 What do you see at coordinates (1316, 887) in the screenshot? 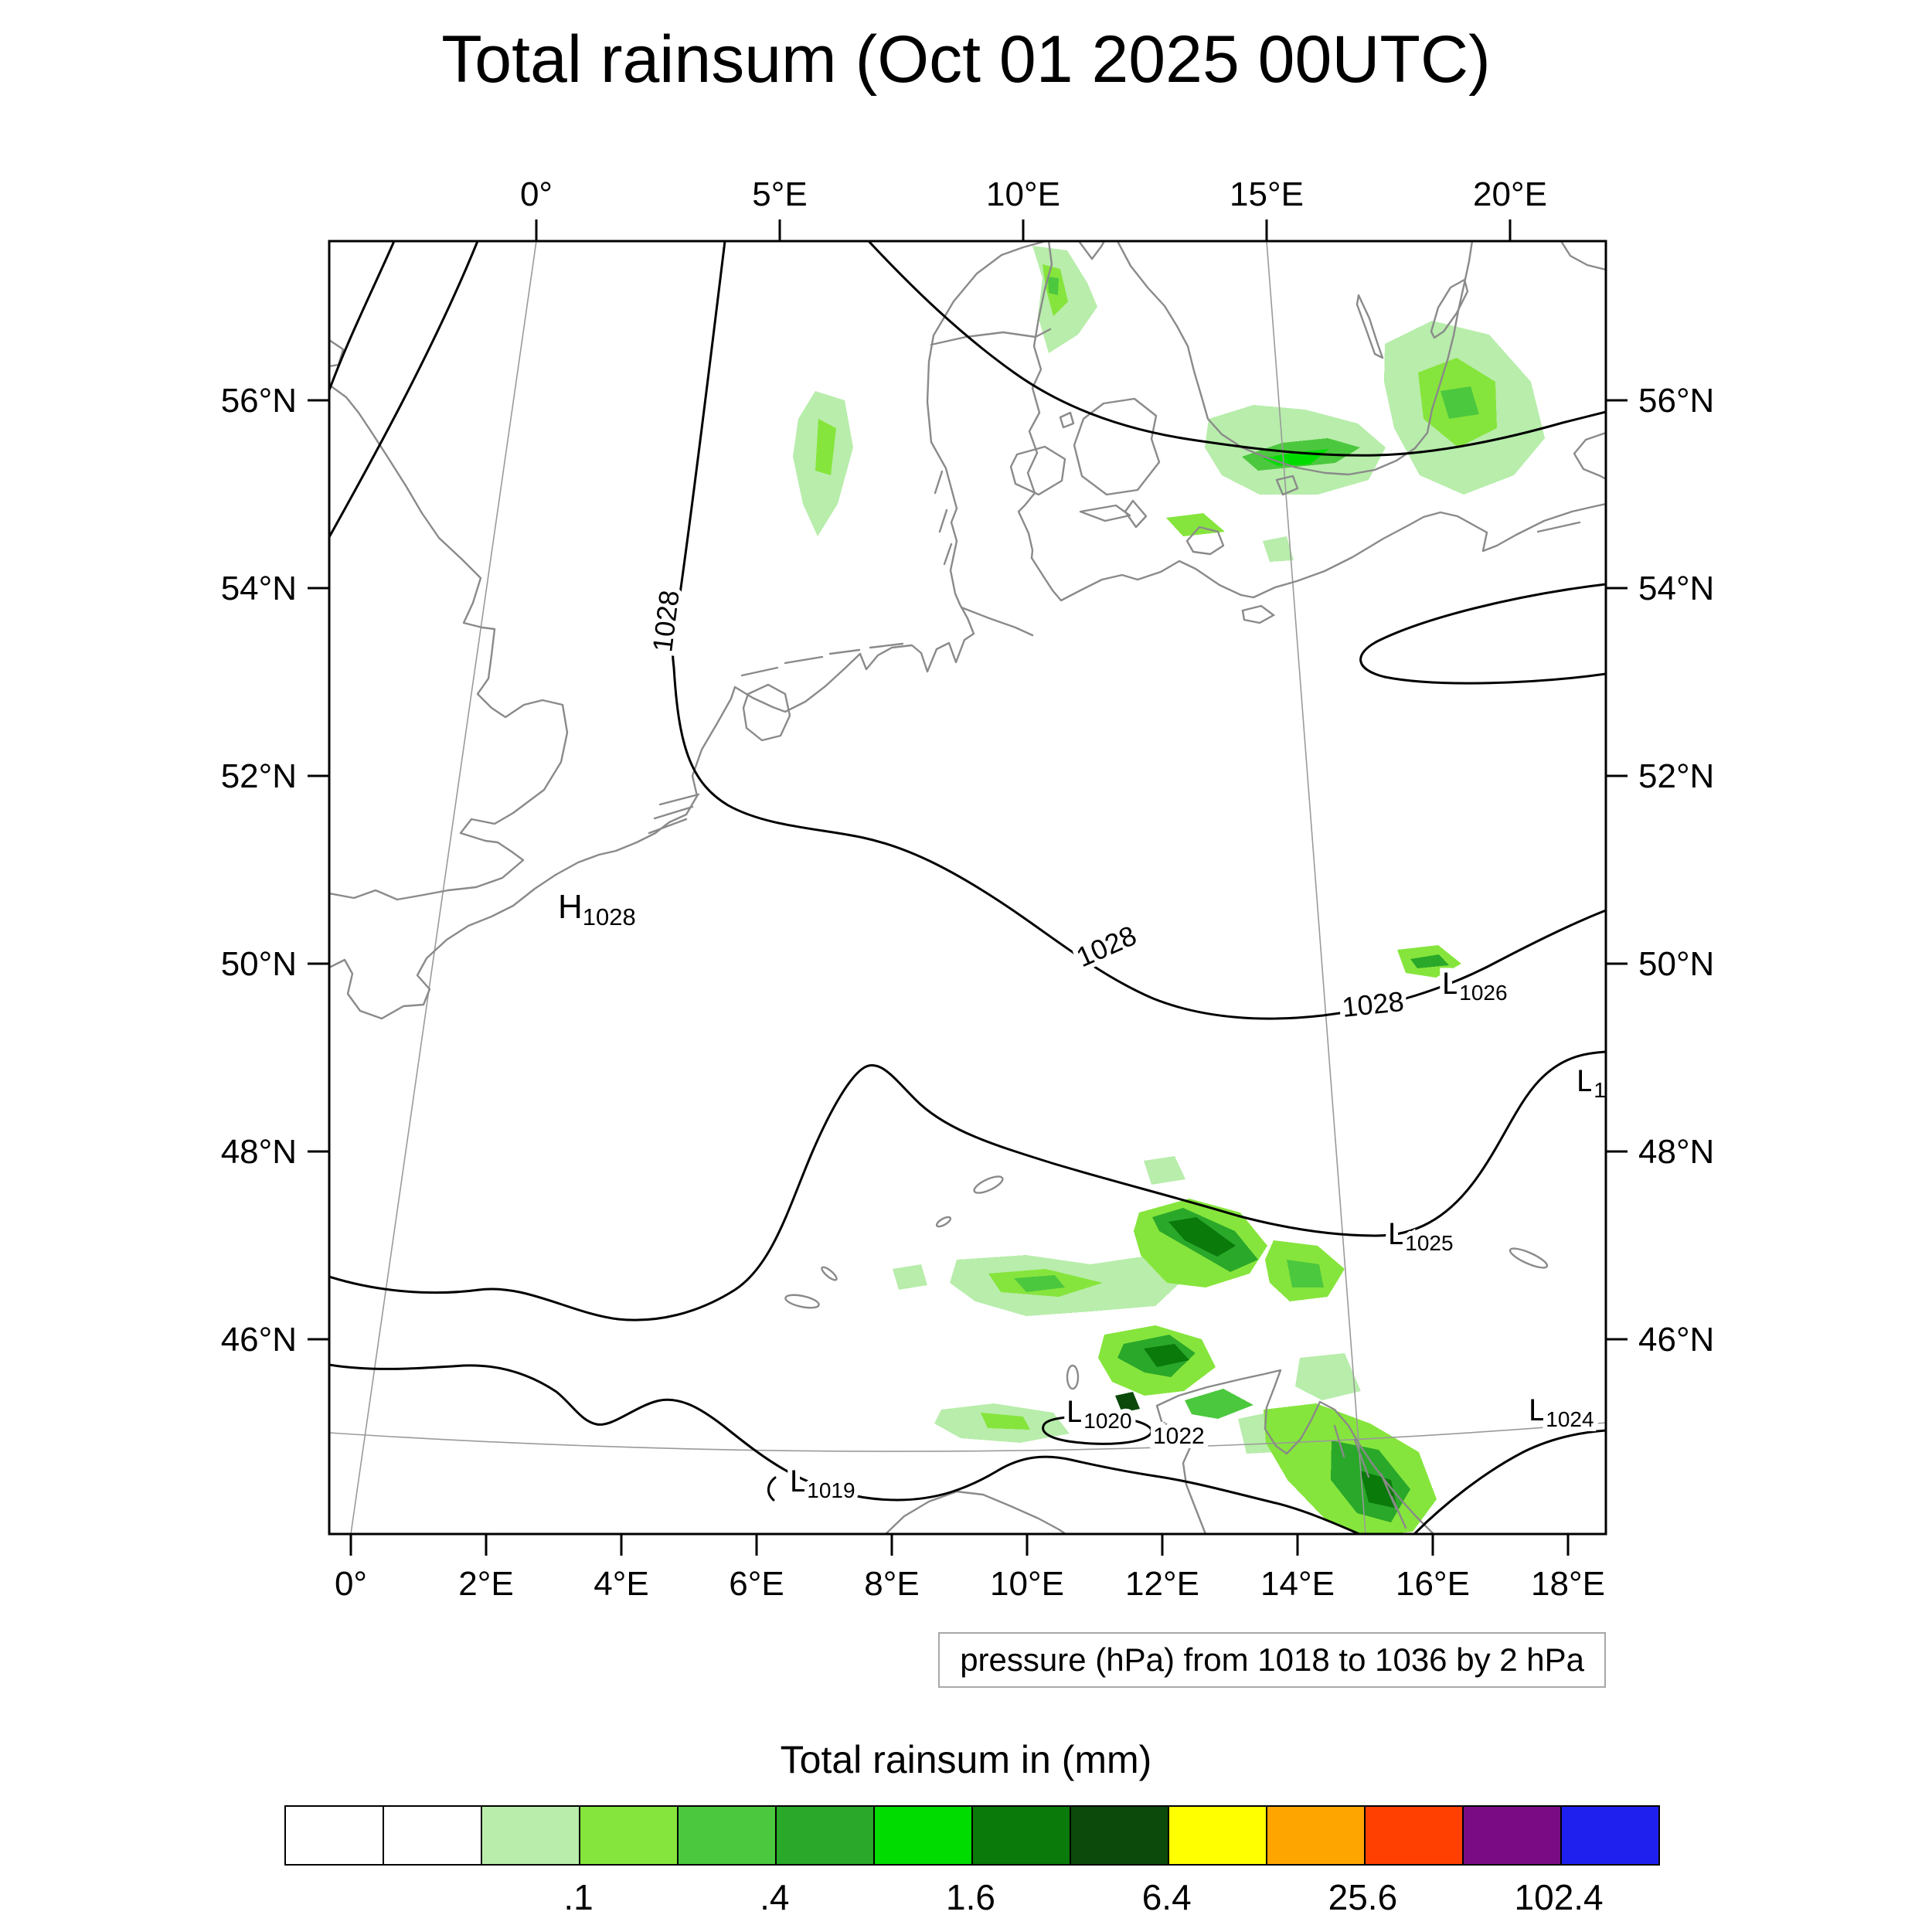
I see `meridian-15E` at bounding box center [1316, 887].